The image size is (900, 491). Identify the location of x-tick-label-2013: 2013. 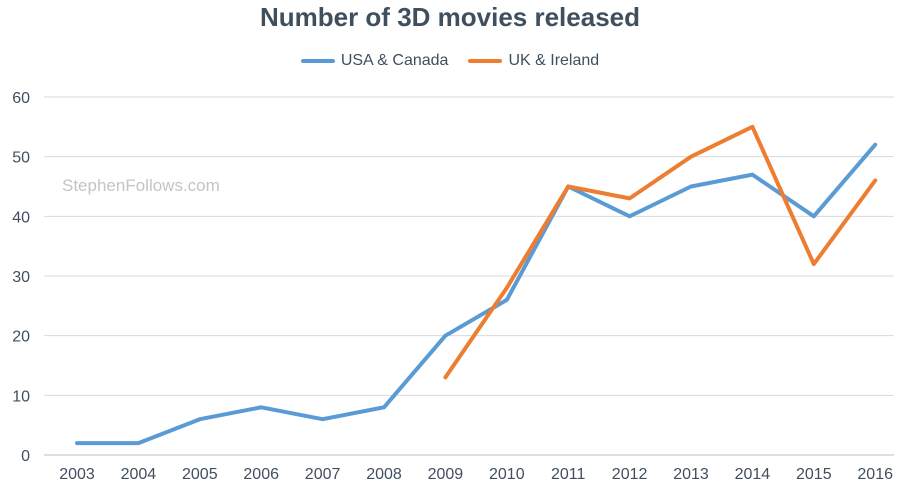
(691, 474).